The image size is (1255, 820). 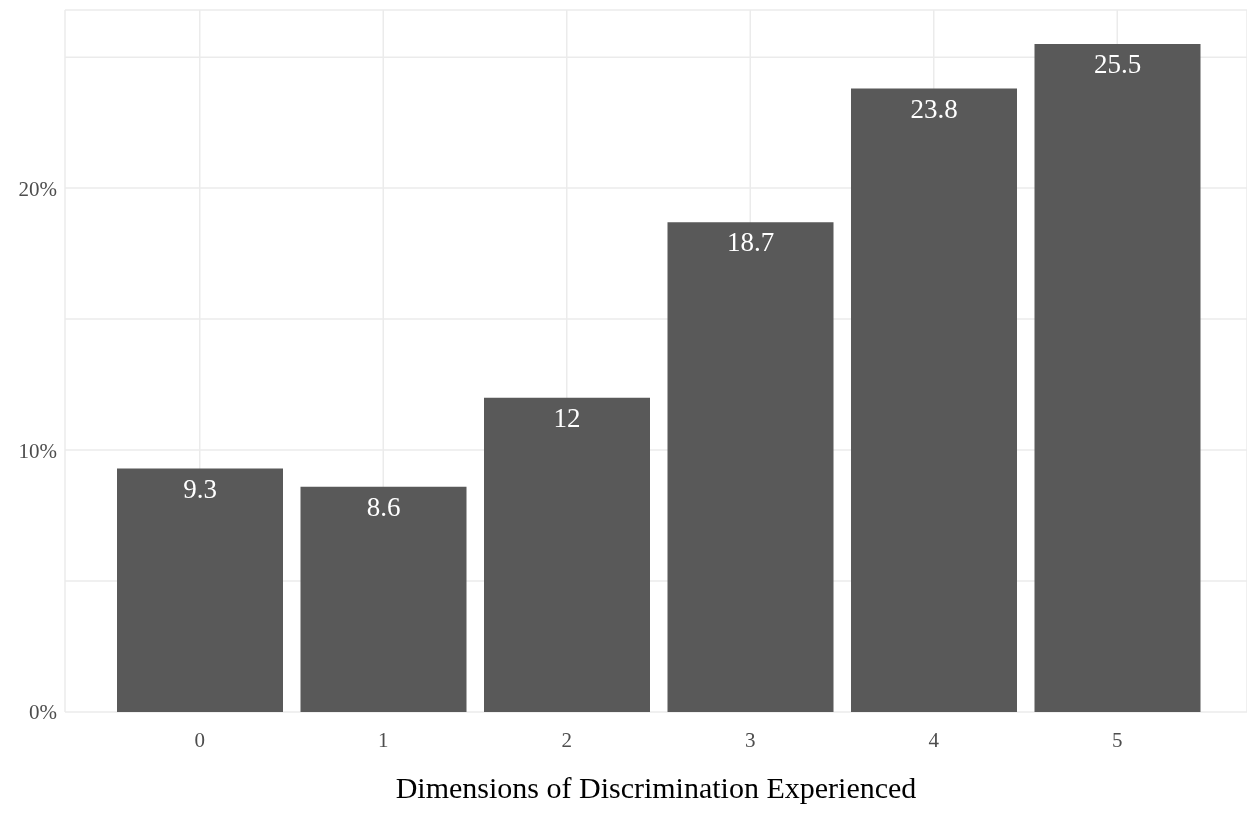 What do you see at coordinates (37, 188) in the screenshot?
I see `y-tick-label: 20%` at bounding box center [37, 188].